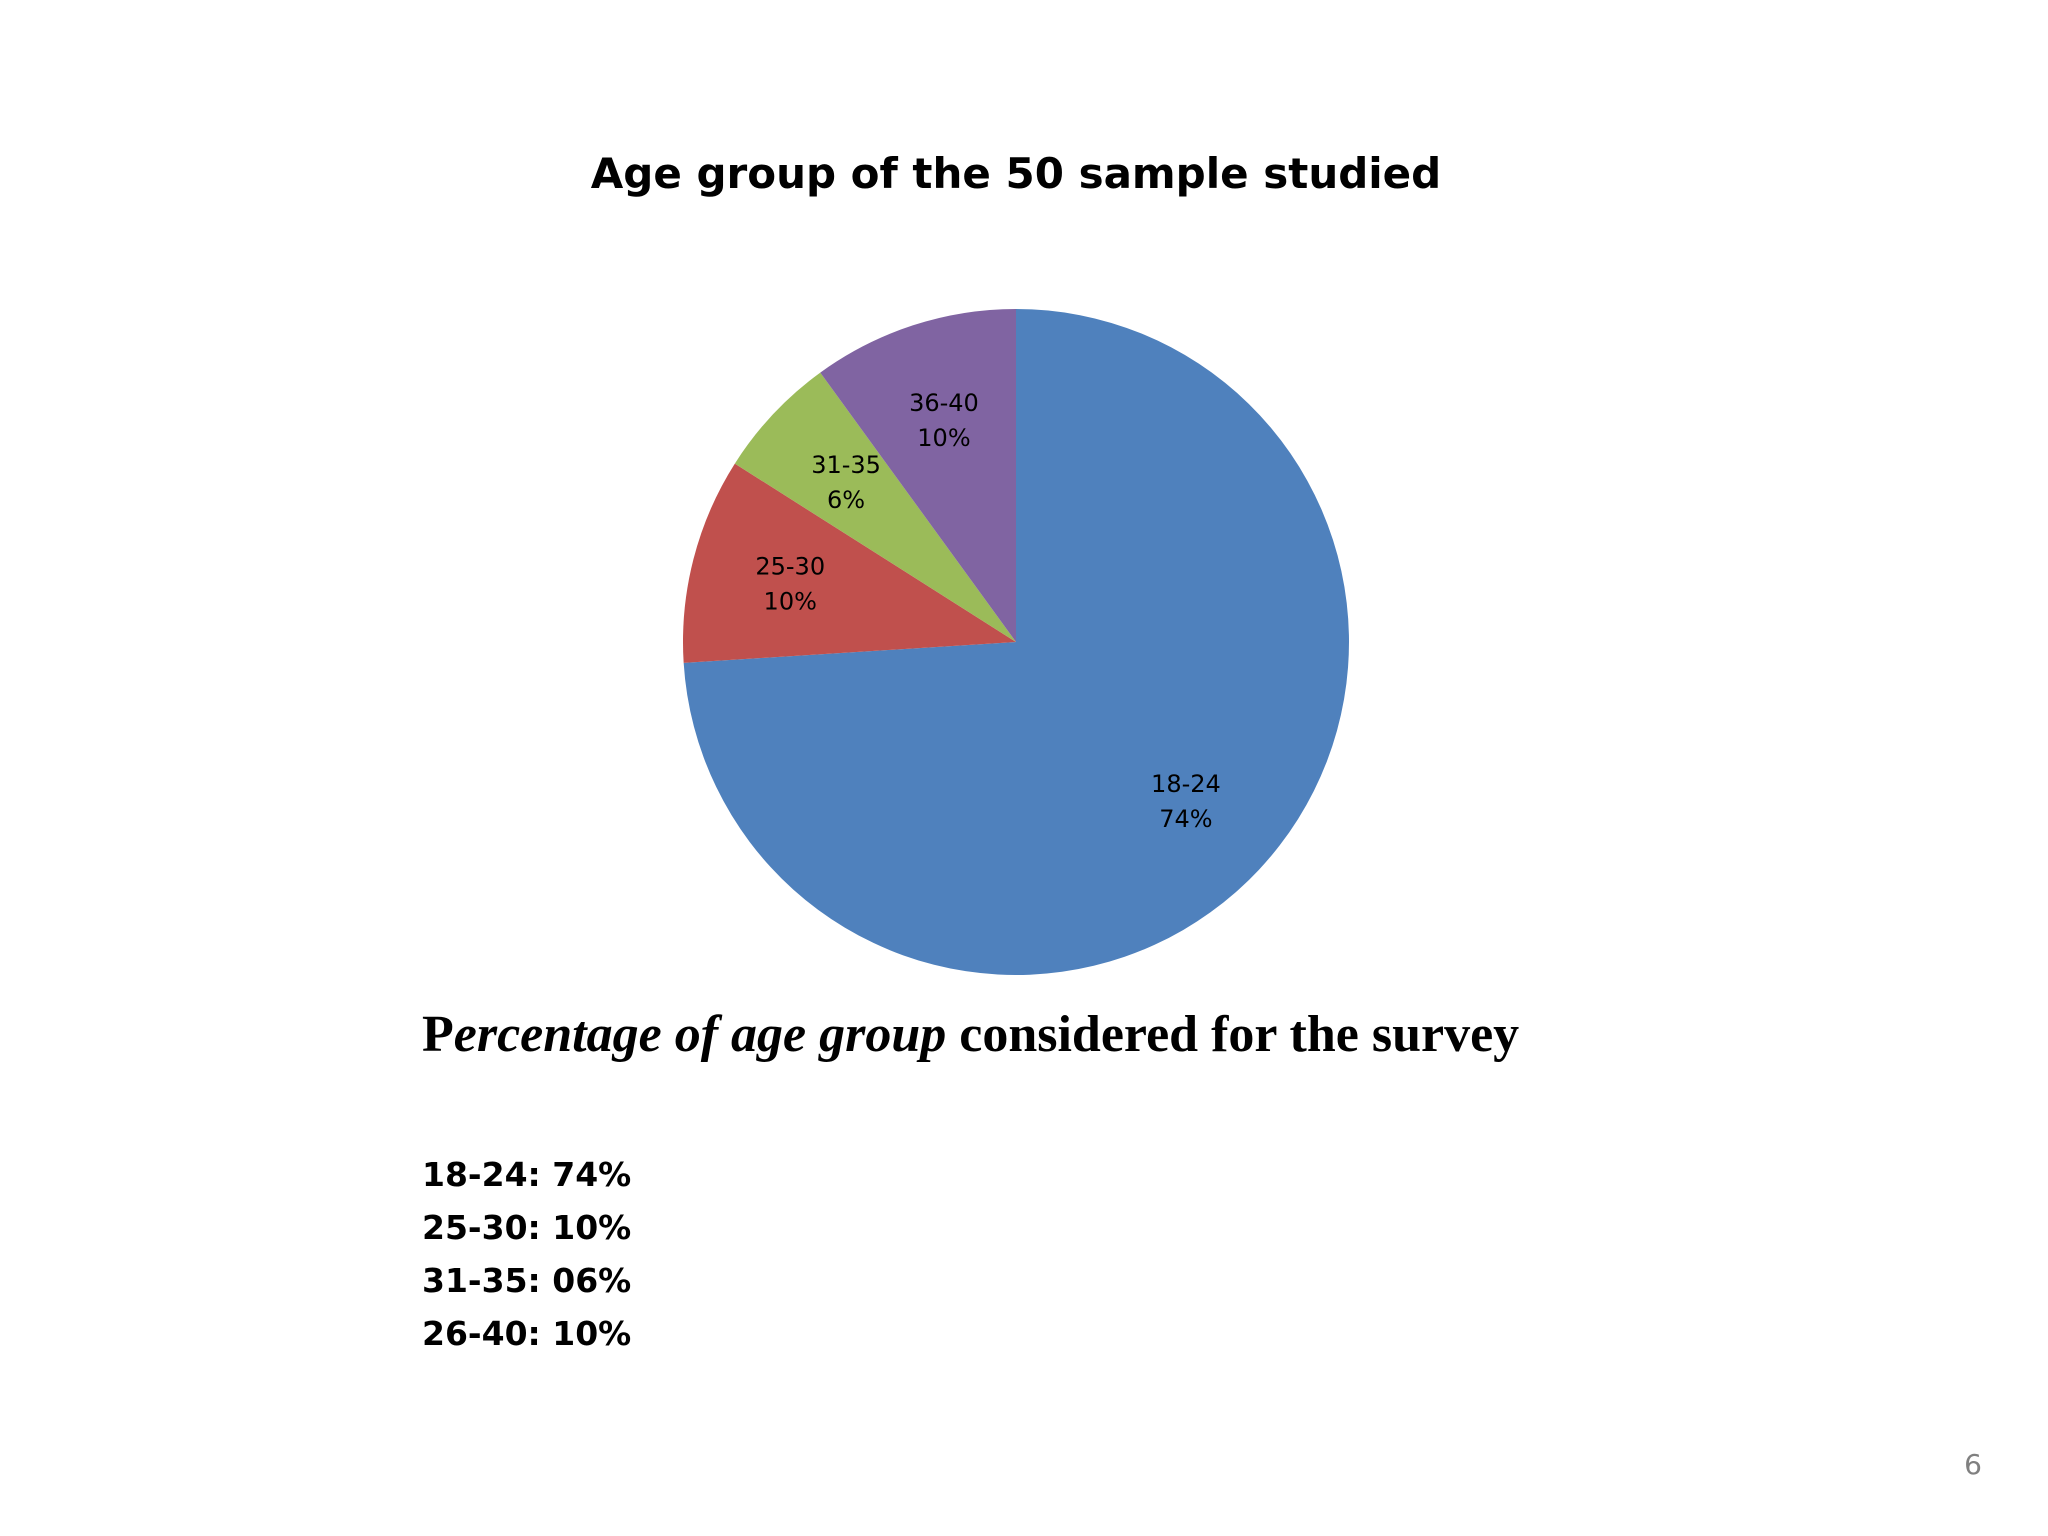 Image resolution: width=2048 pixels, height=1536 pixels. Describe the element at coordinates (1016, 173) in the screenshot. I see `chart-title: Age group of the 50 sample studied` at that location.